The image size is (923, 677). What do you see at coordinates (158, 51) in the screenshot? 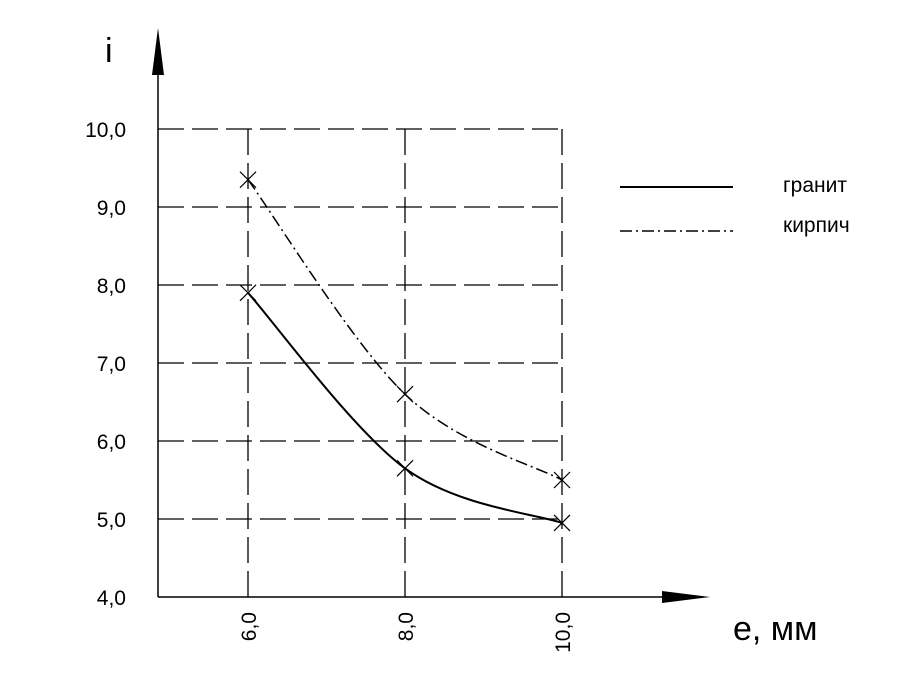
I see `y-axis-arrow` at bounding box center [158, 51].